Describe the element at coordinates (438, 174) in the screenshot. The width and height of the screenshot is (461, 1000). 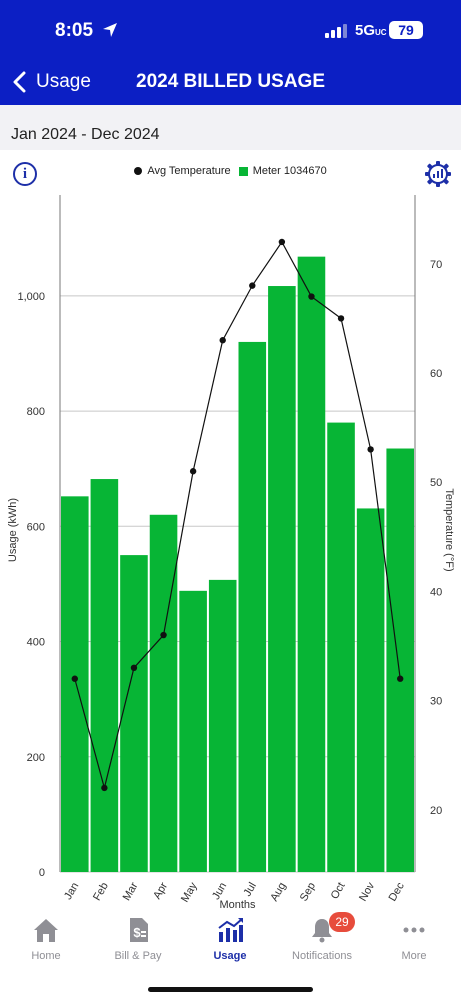
I see `chart-settings-gear-icon` at that location.